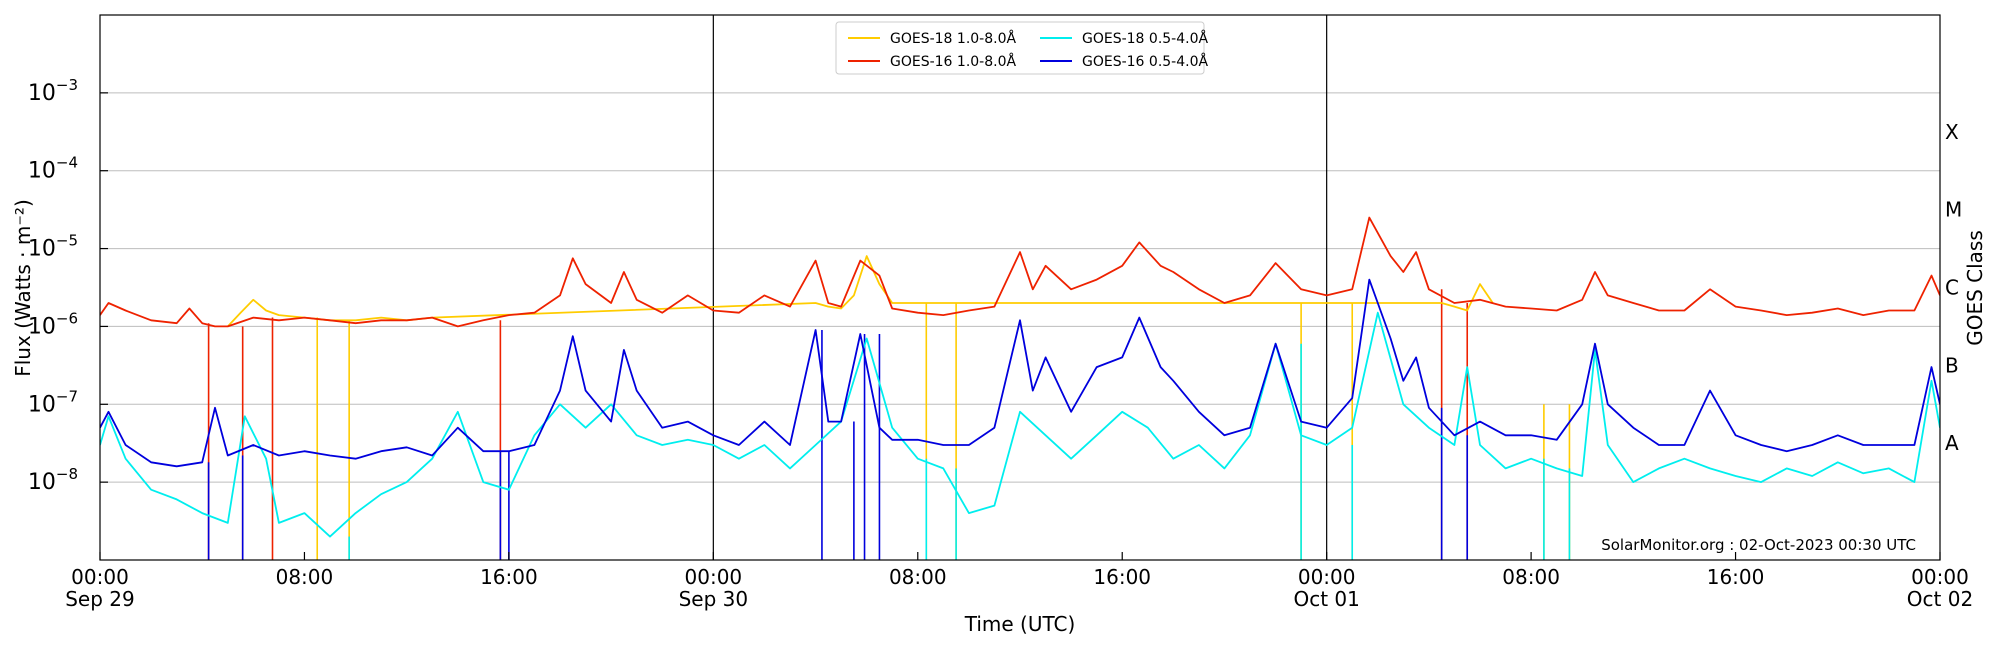  What do you see at coordinates (1975, 288) in the screenshot?
I see `right-axis-label: GOES Class` at bounding box center [1975, 288].